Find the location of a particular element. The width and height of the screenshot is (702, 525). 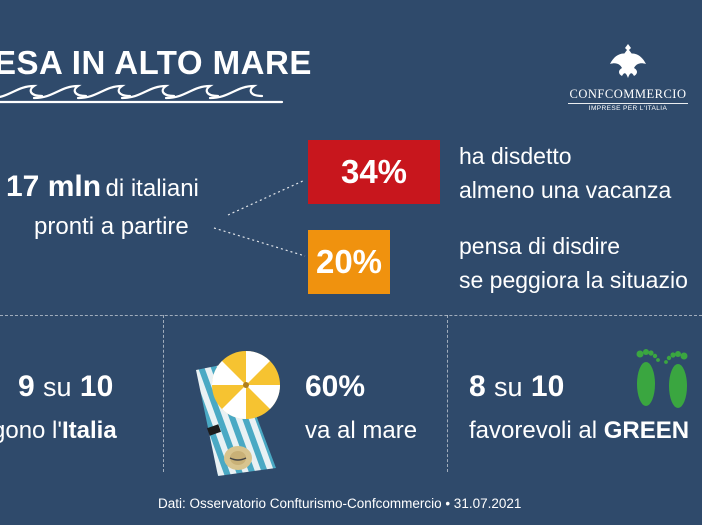

lead-number: 17 mln is located at coordinates (54, 186).